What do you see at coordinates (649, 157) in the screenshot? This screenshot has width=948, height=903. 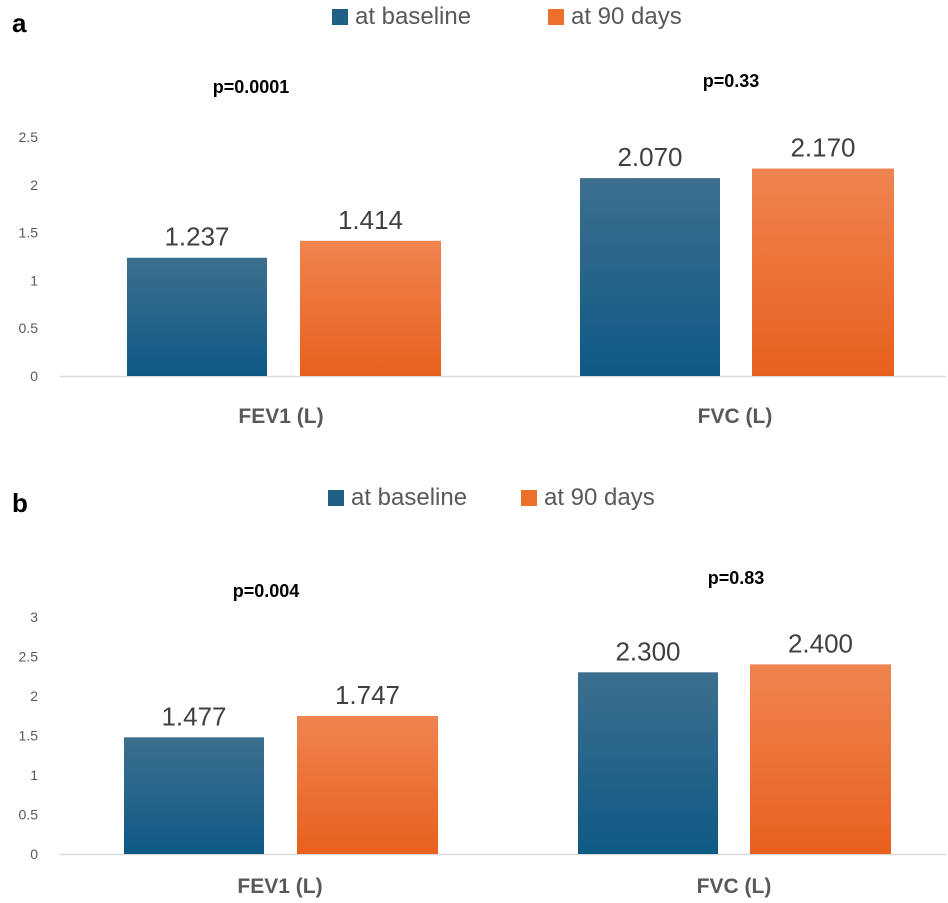 I see `data-label: 2.070` at bounding box center [649, 157].